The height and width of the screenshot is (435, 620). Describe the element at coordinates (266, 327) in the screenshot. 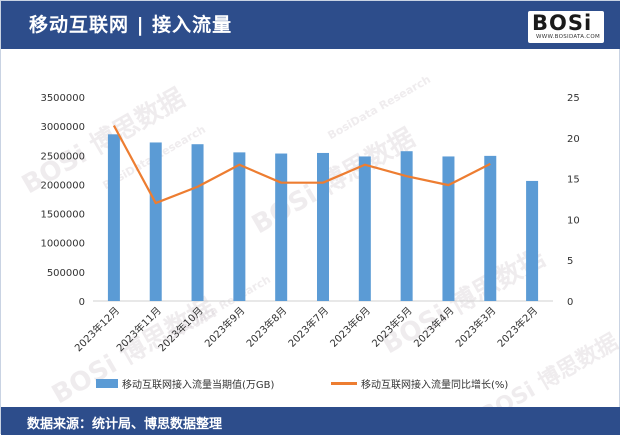

I see `x-tick-label: 2023年8月` at that location.